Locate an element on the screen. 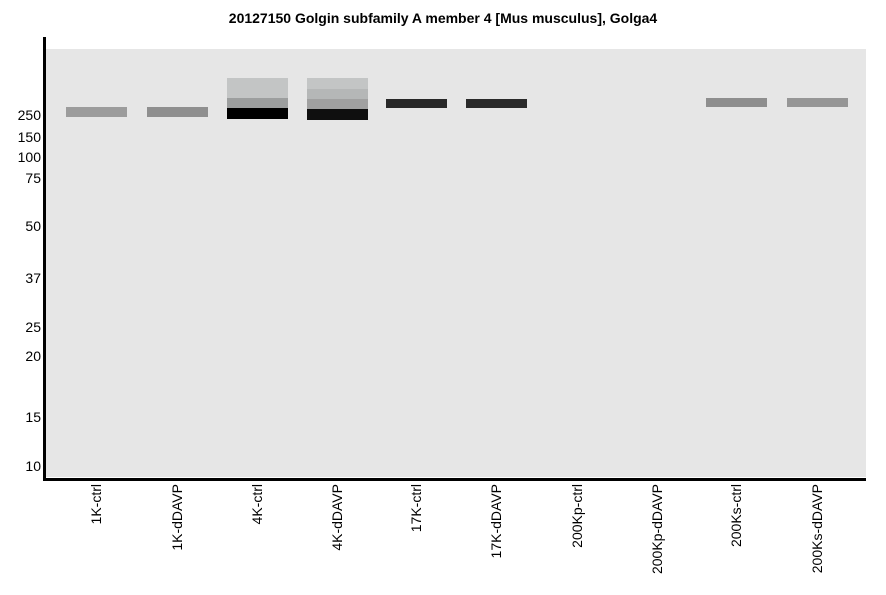  lane-label: 200Kp-dDAVP is located at coordinates (657, 529).